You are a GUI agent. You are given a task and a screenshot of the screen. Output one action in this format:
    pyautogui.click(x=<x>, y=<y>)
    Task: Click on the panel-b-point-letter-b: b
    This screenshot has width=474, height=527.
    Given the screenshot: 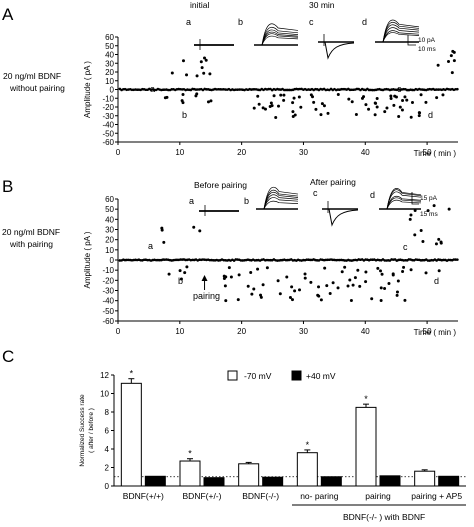 What is the action you would take?
    pyautogui.click(x=180, y=281)
    